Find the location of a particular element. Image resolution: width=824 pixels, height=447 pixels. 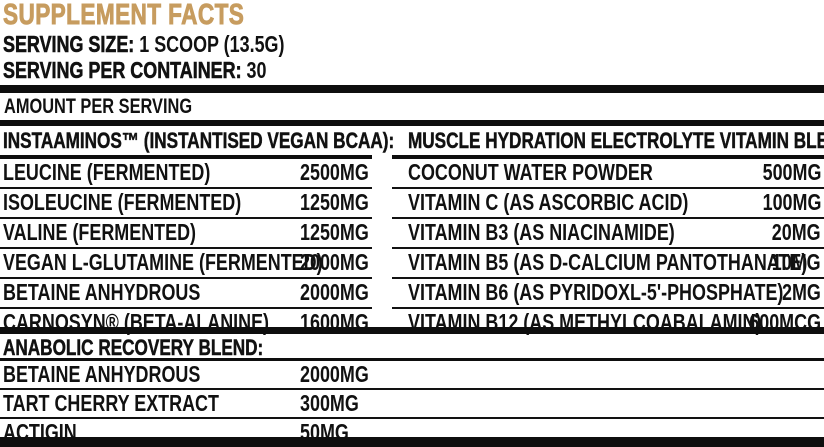

ingredient-row: VITAMIN B3 (AS NIACINAMIDE) 20MG is located at coordinates (608, 234).